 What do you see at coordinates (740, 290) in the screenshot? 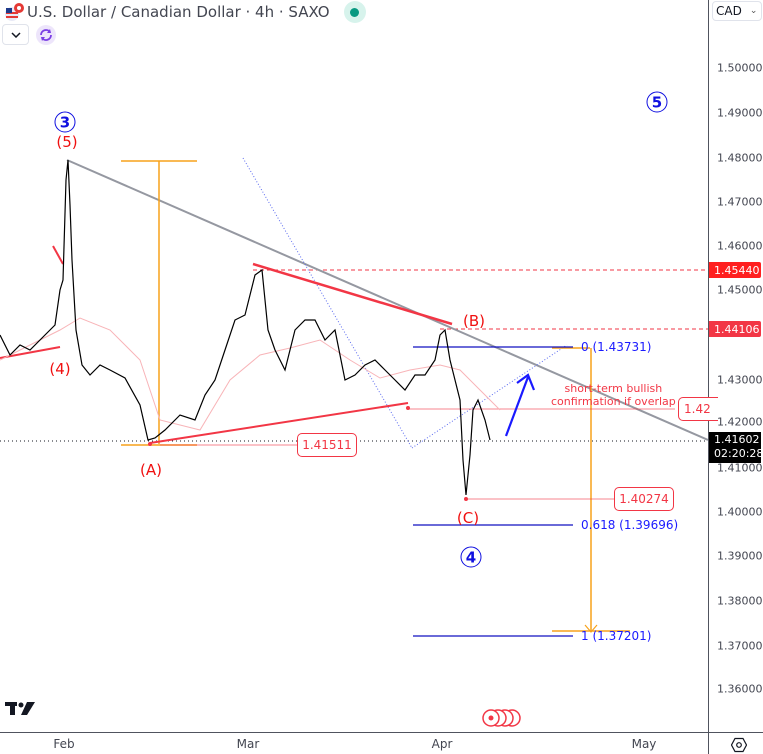
I see `y-tick: 1.45000` at bounding box center [740, 290].